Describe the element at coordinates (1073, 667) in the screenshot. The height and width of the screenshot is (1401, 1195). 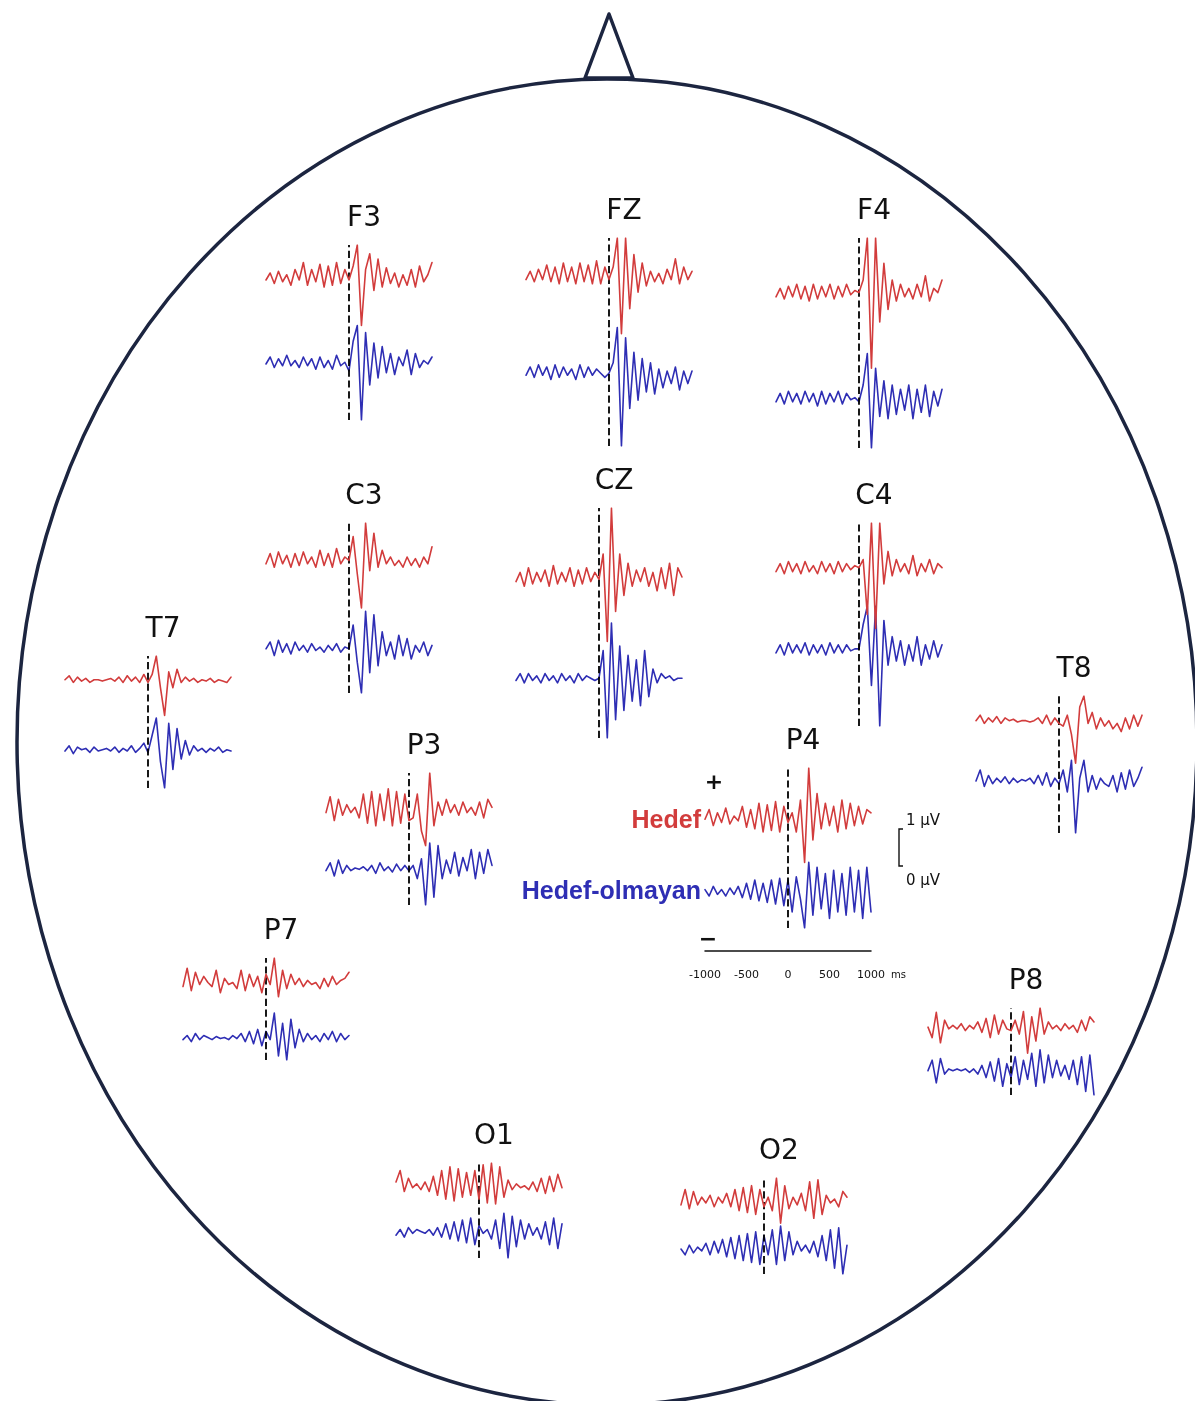
I see `chart-title: T8` at that location.